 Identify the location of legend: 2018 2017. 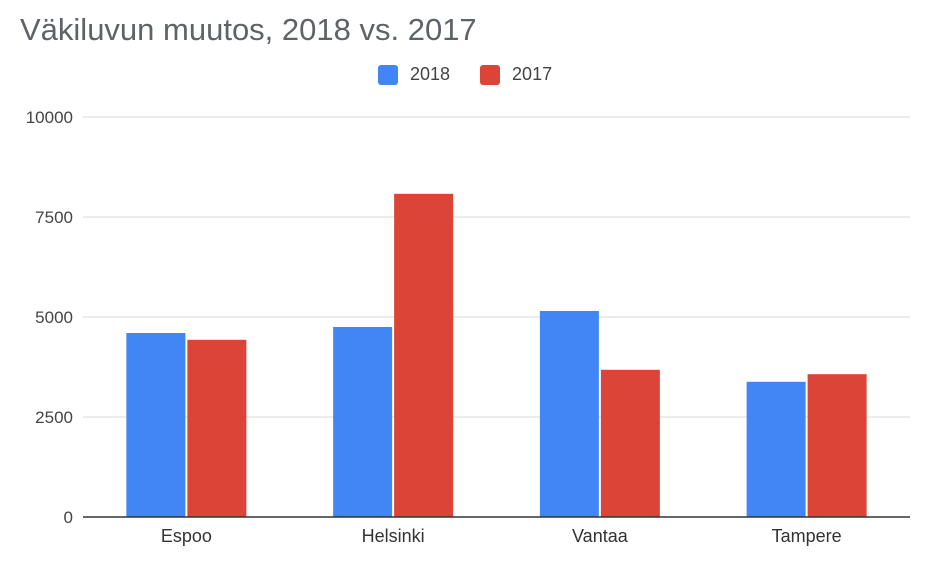
(480, 74).